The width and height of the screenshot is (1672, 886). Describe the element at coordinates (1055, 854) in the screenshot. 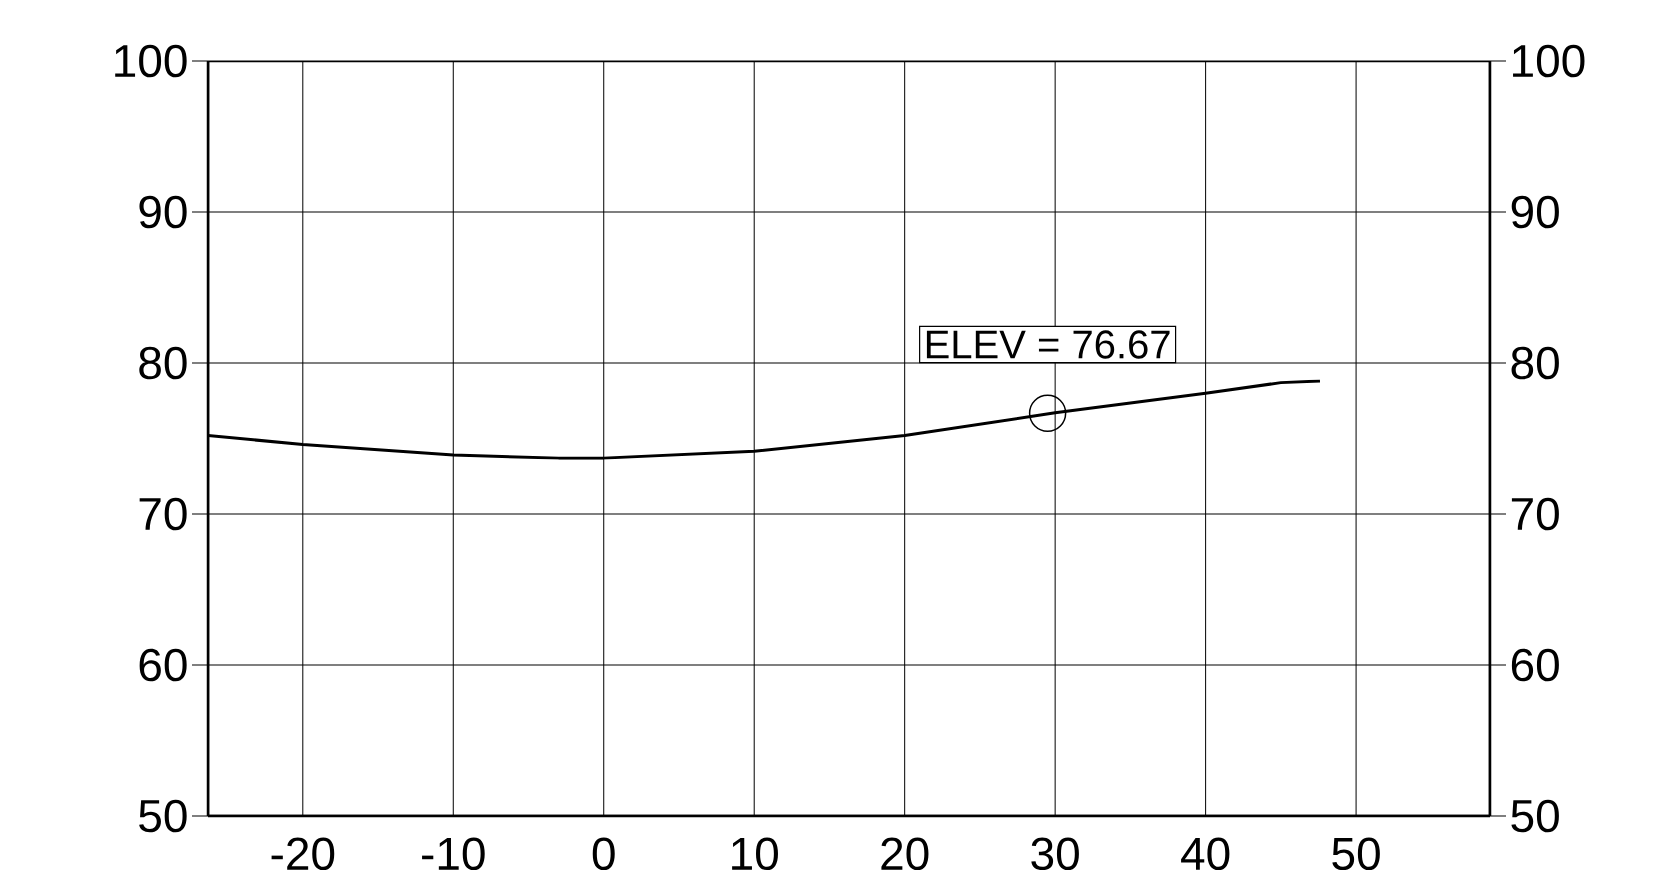

I see `x-tick-label: 30` at that location.